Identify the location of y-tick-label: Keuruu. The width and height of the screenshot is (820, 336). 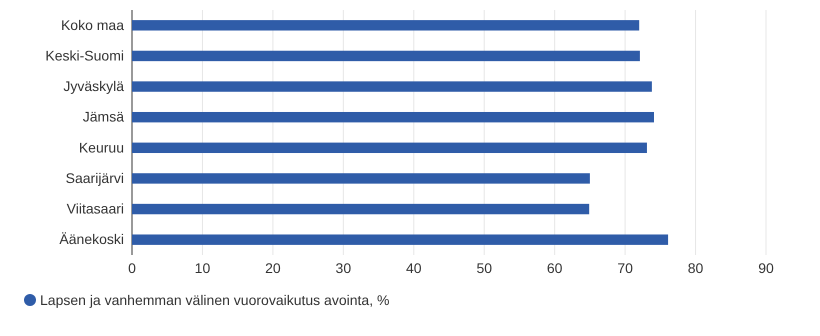
(101, 147).